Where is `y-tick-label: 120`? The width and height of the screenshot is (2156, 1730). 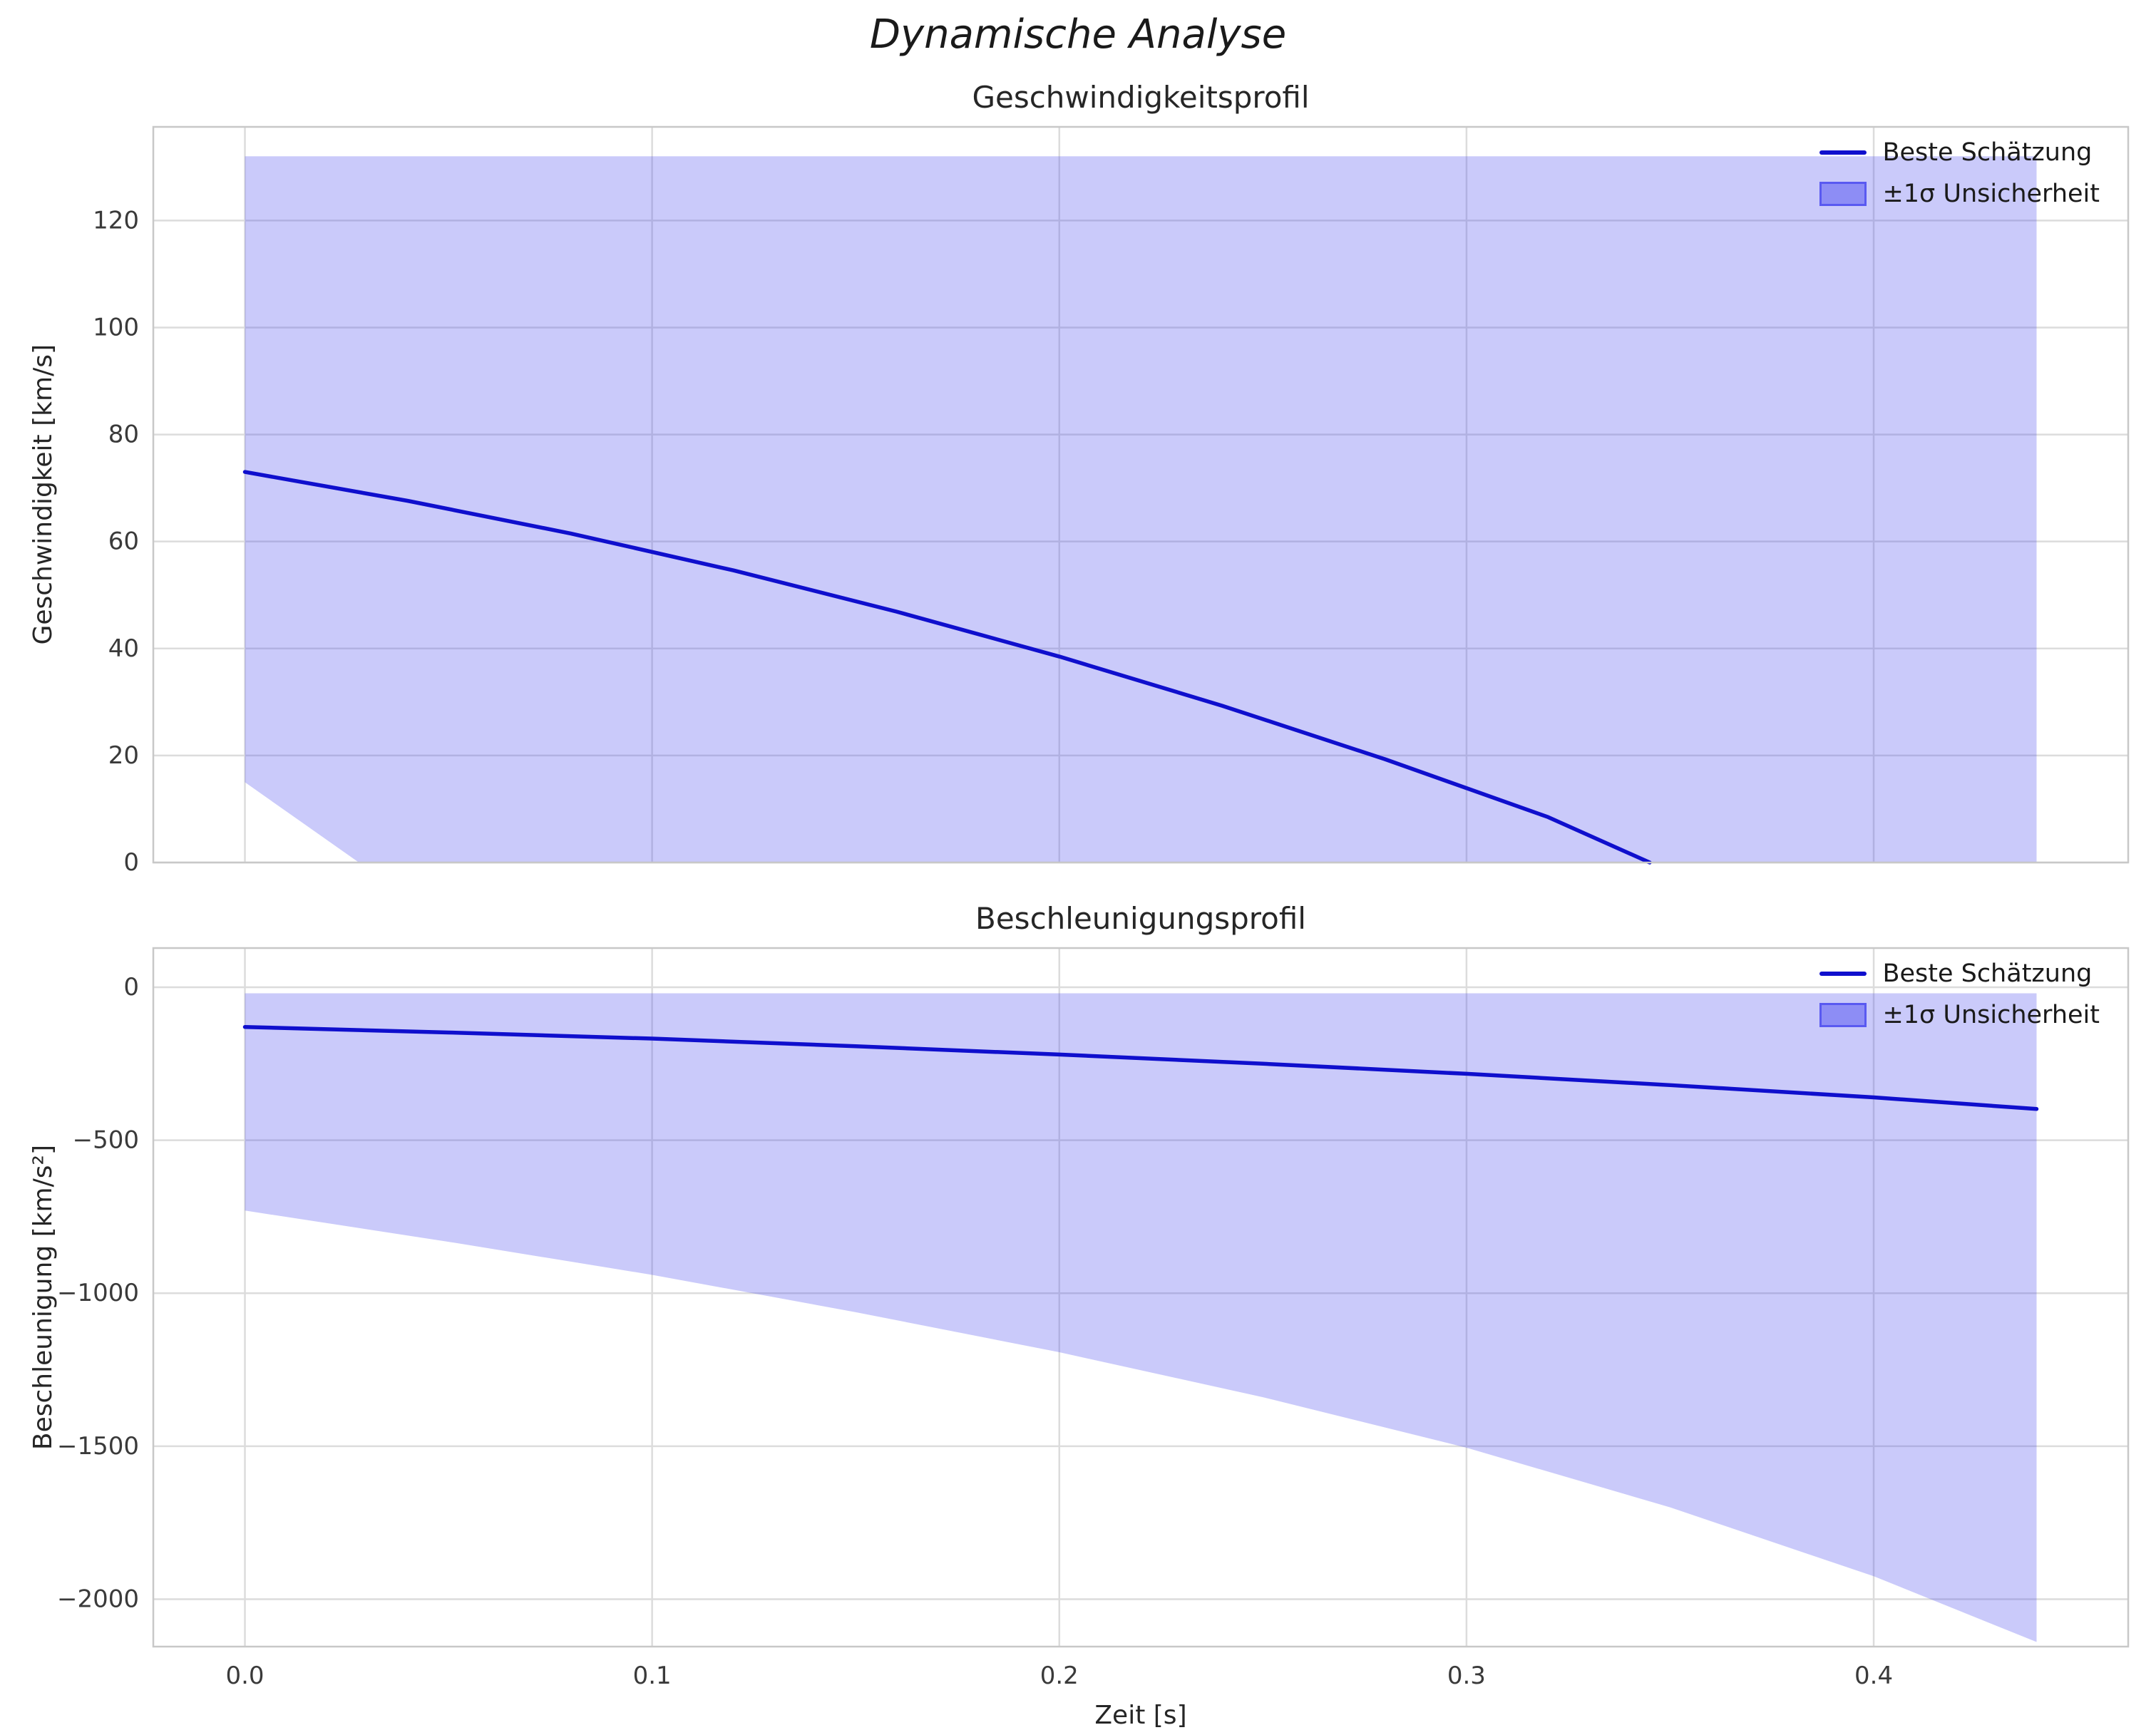 y-tick-label: 120 is located at coordinates (116, 220).